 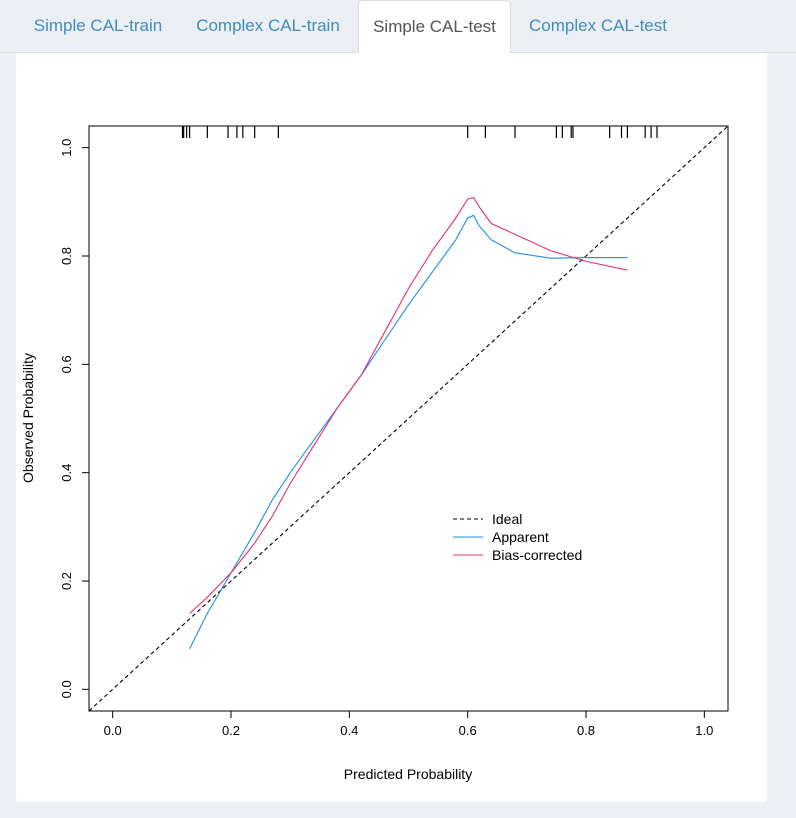 I want to click on x-axis-label: Predicted Probability, so click(x=408, y=774).